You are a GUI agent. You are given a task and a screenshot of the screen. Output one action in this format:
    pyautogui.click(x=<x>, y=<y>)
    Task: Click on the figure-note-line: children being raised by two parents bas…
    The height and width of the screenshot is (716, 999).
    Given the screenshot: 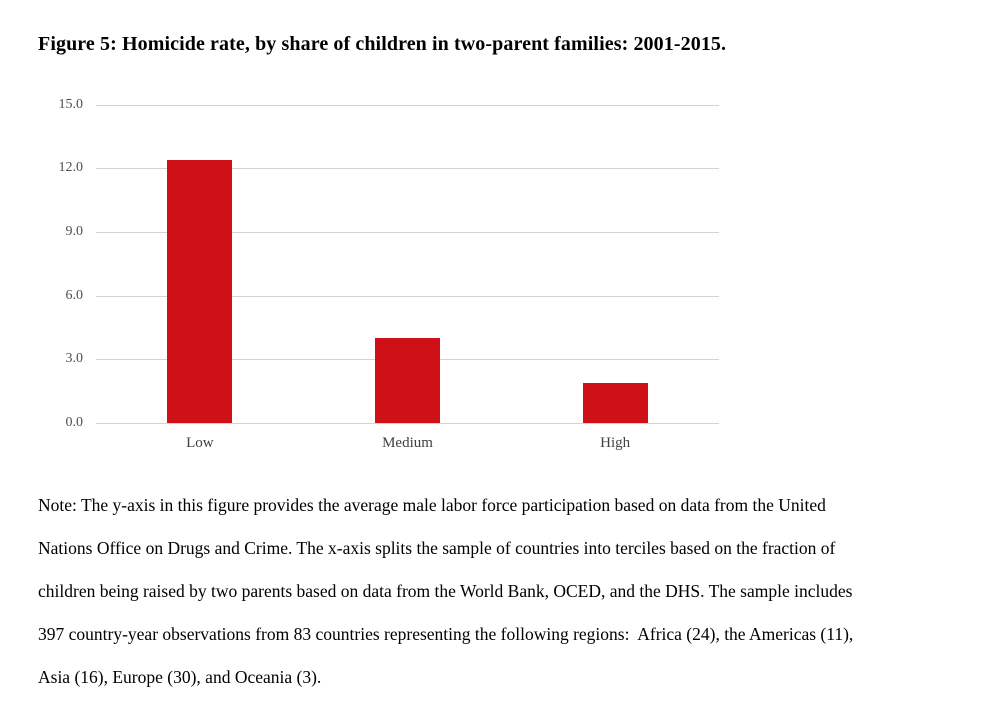 What is the action you would take?
    pyautogui.click(x=445, y=591)
    